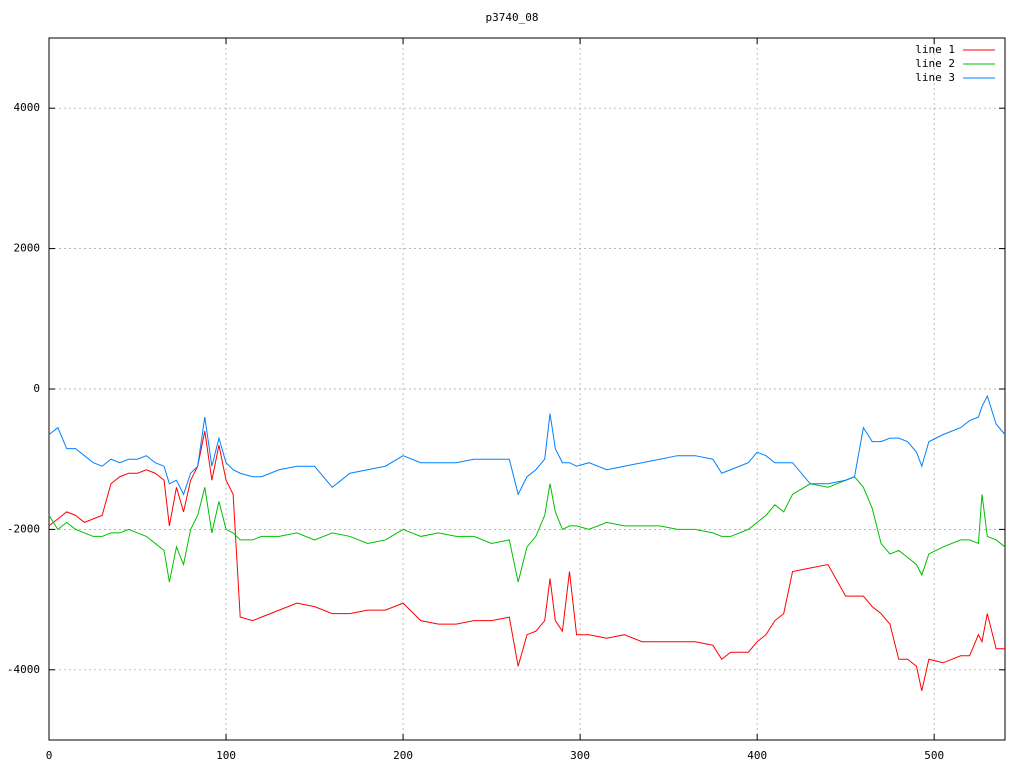 This screenshot has height=768, width=1024. Describe the element at coordinates (226, 755) in the screenshot. I see `x-tick-label: 100` at that location.